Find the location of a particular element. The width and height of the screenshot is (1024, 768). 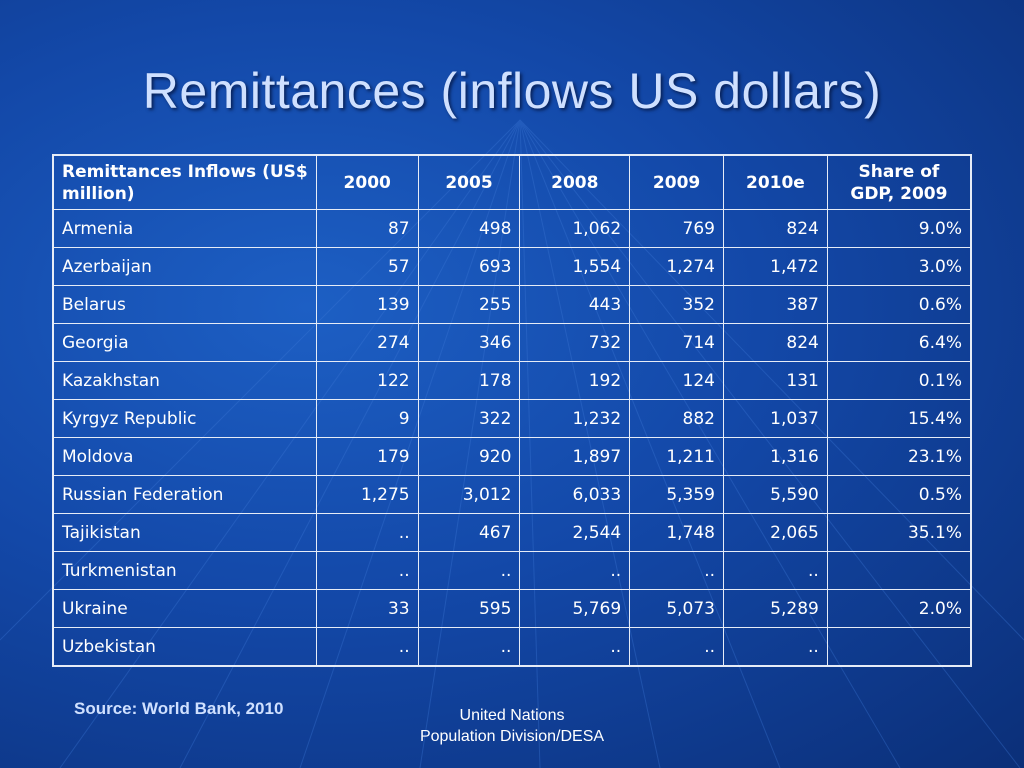

table-row: Belarus 139 255 443 352 387 0.6% is located at coordinates (512, 304).